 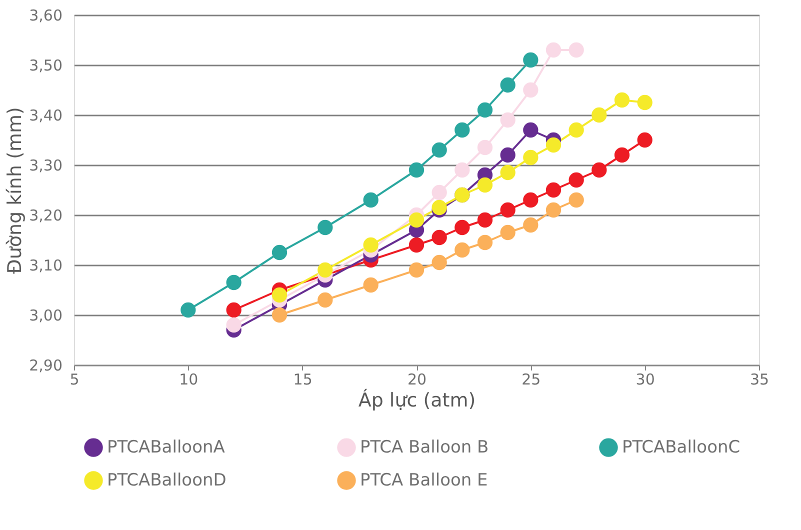 What do you see at coordinates (531, 379) in the screenshot?
I see `x-tick-label: 25` at bounding box center [531, 379].